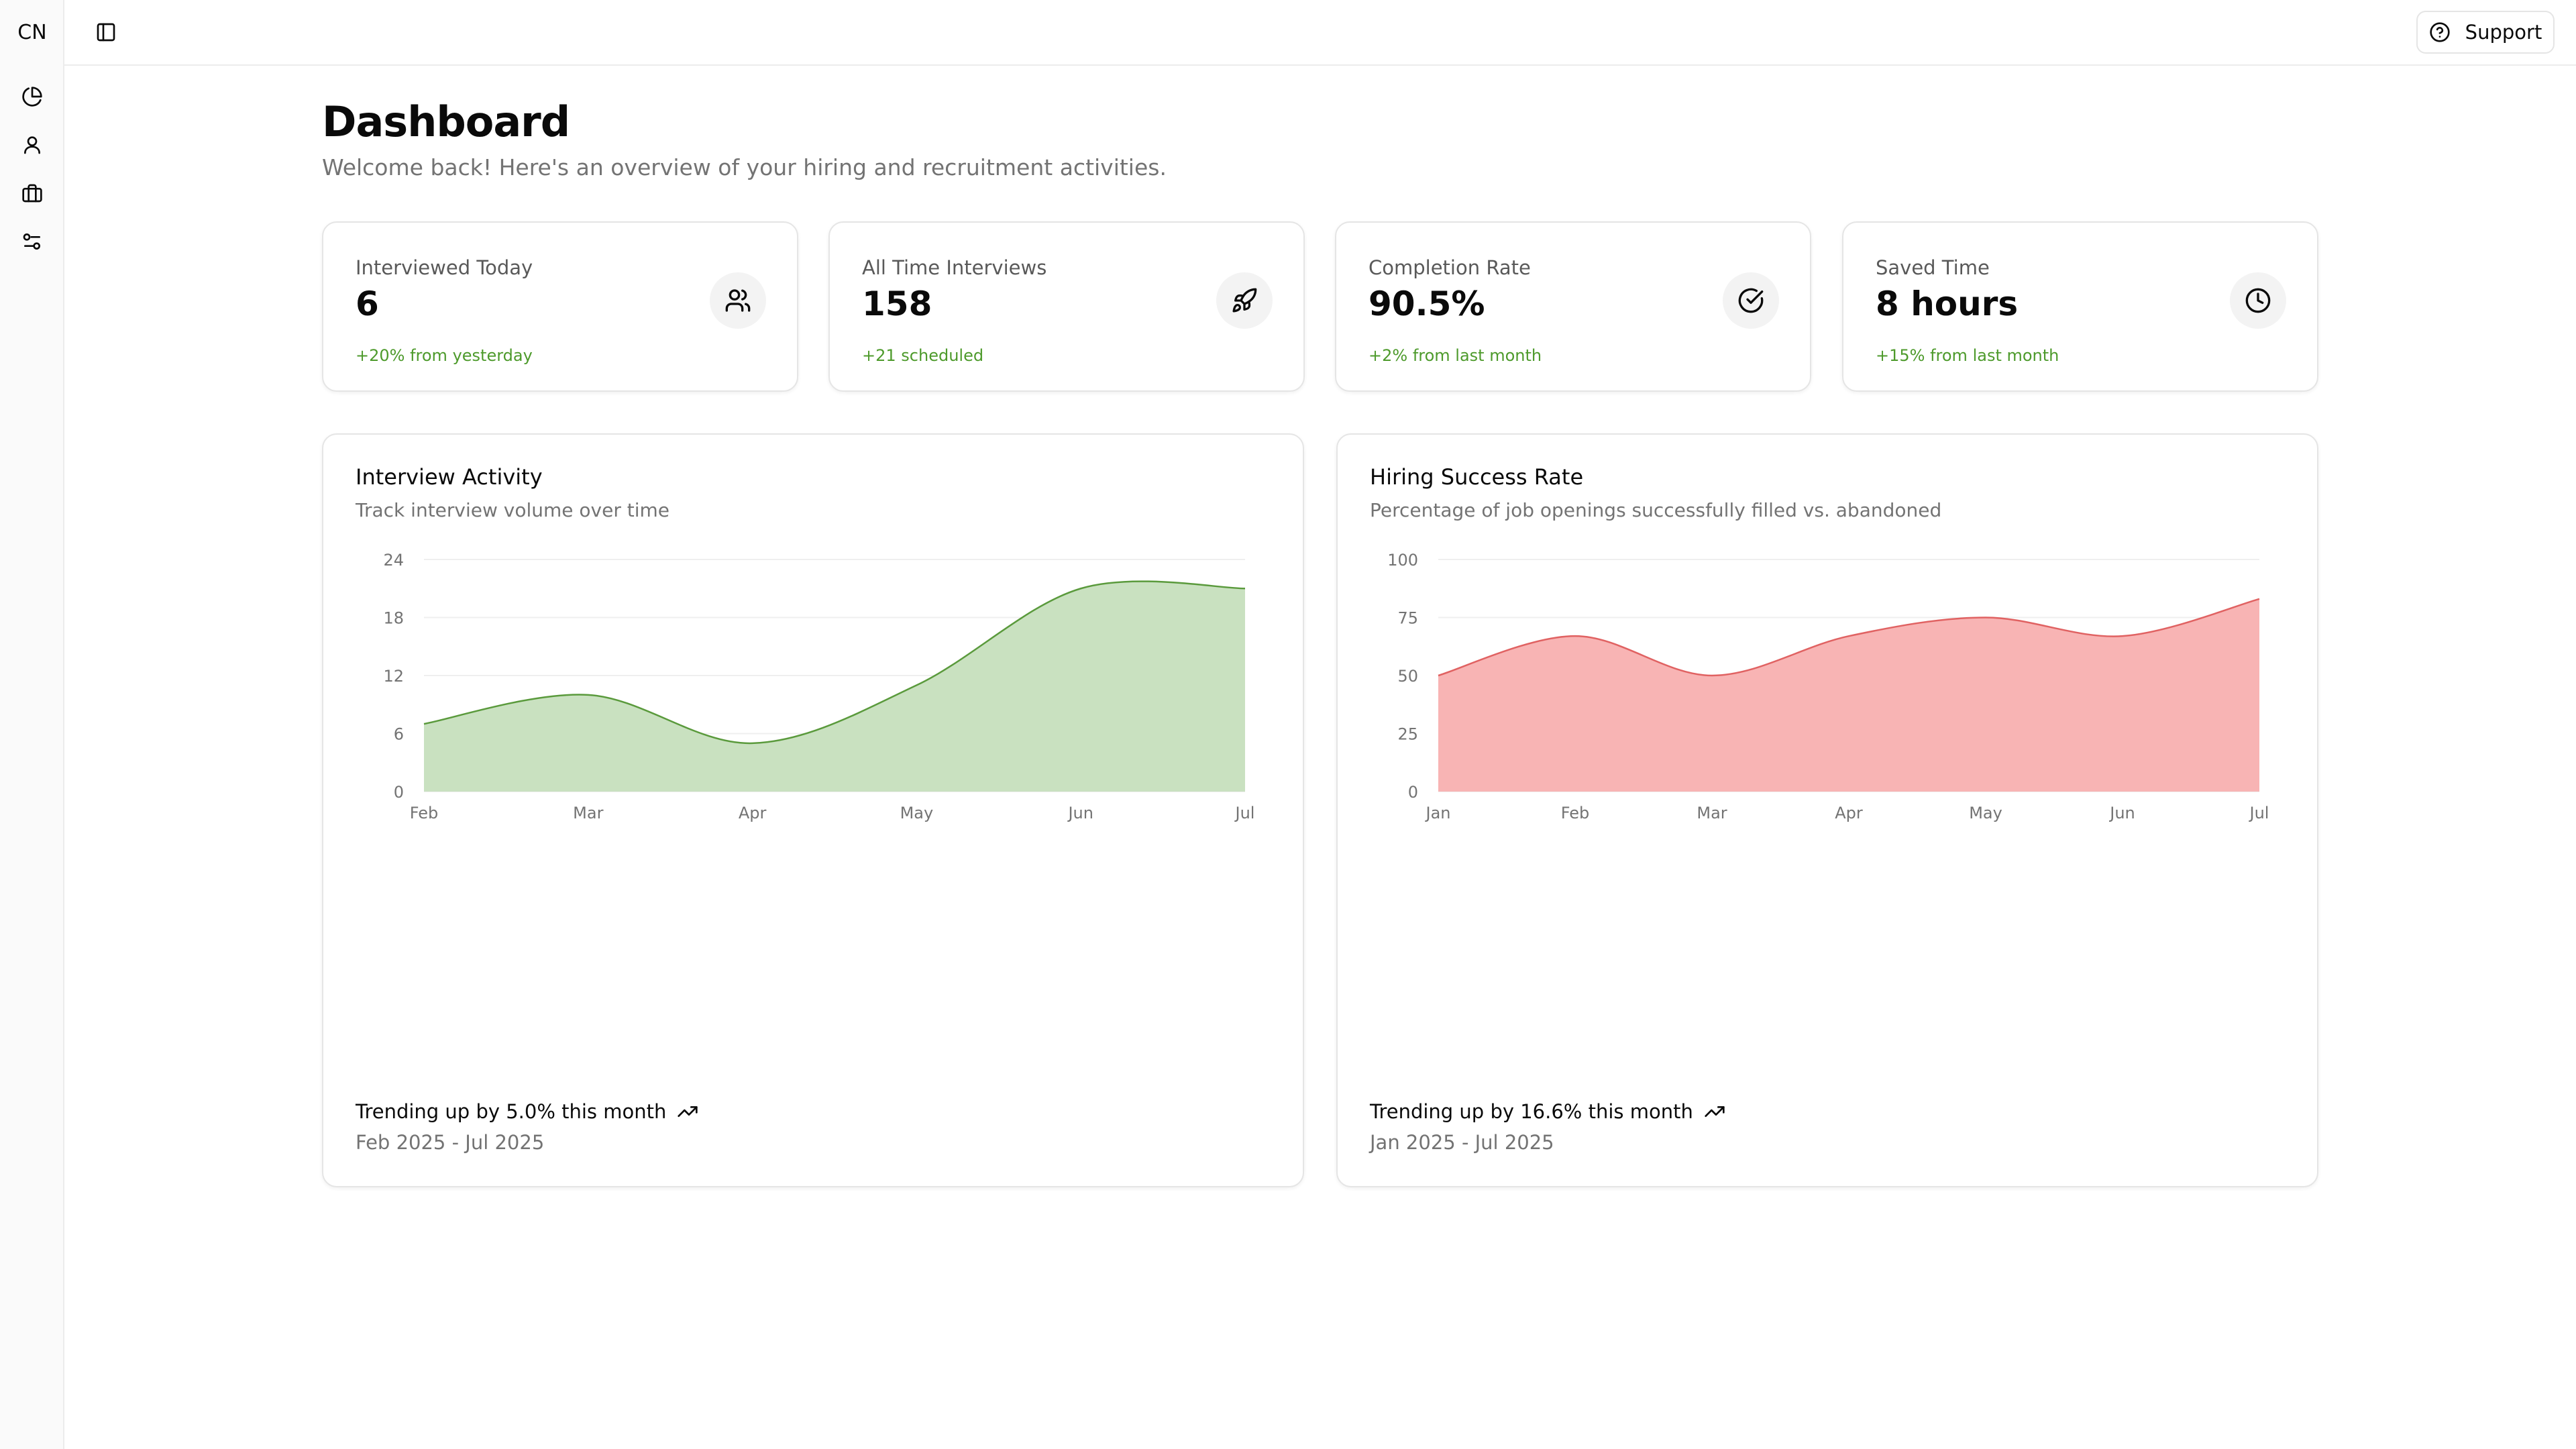  What do you see at coordinates (399, 734) in the screenshot?
I see `y-tick-label: 6` at bounding box center [399, 734].